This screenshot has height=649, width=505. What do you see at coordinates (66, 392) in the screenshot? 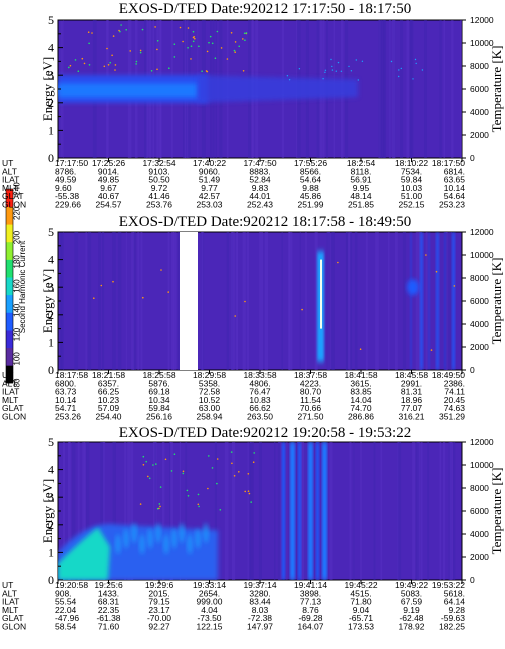
I see `ephemeris-value: 63.73` at bounding box center [66, 392].